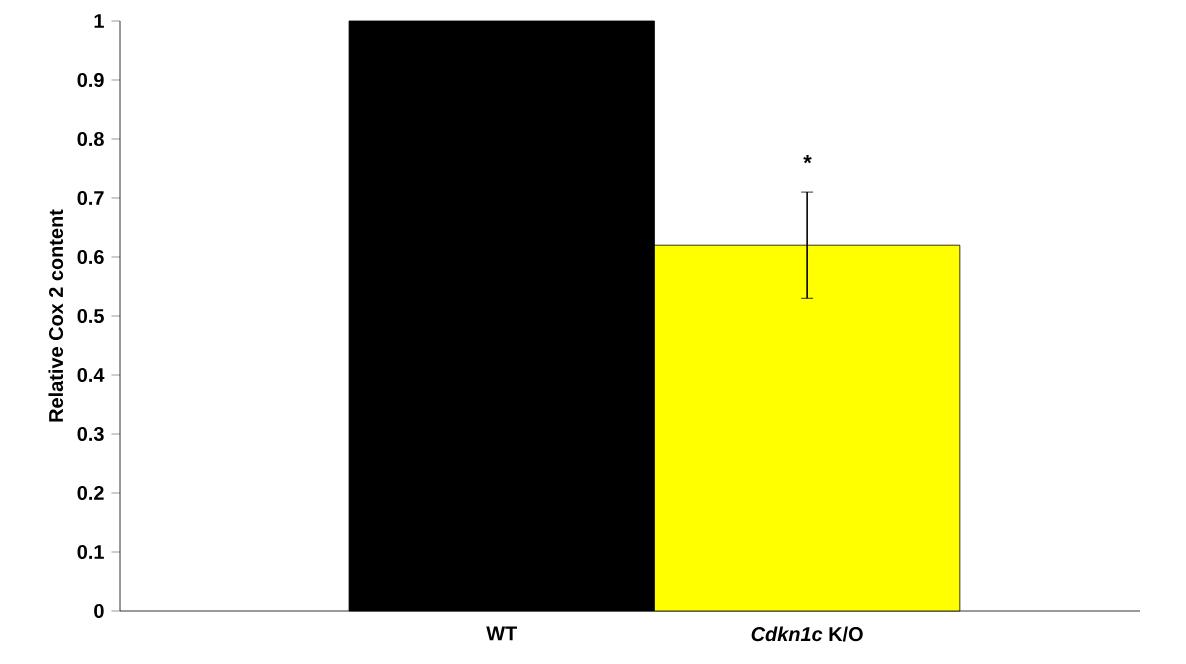 Image resolution: width=1186 pixels, height=664 pixels. I want to click on y-tick-label: 0.5, so click(90, 316).